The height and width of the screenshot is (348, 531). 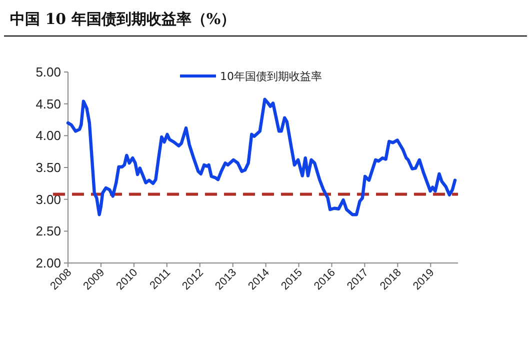 I want to click on y-tick-label: 4.00, so click(x=48, y=136).